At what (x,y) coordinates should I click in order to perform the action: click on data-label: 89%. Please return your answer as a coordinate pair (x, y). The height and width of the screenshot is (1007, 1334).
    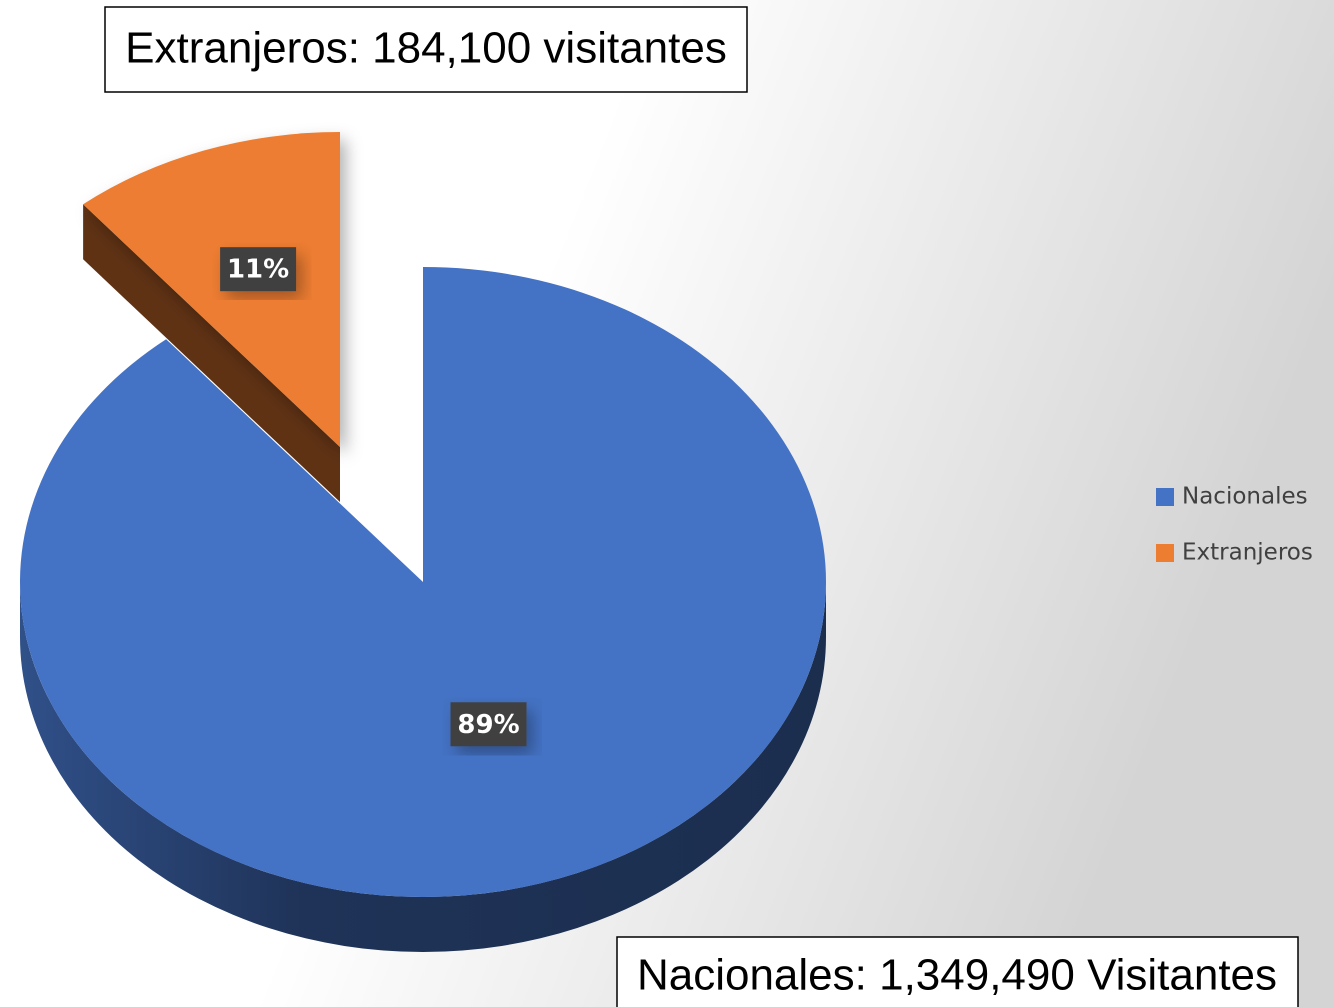
    Looking at the image, I should click on (488, 725).